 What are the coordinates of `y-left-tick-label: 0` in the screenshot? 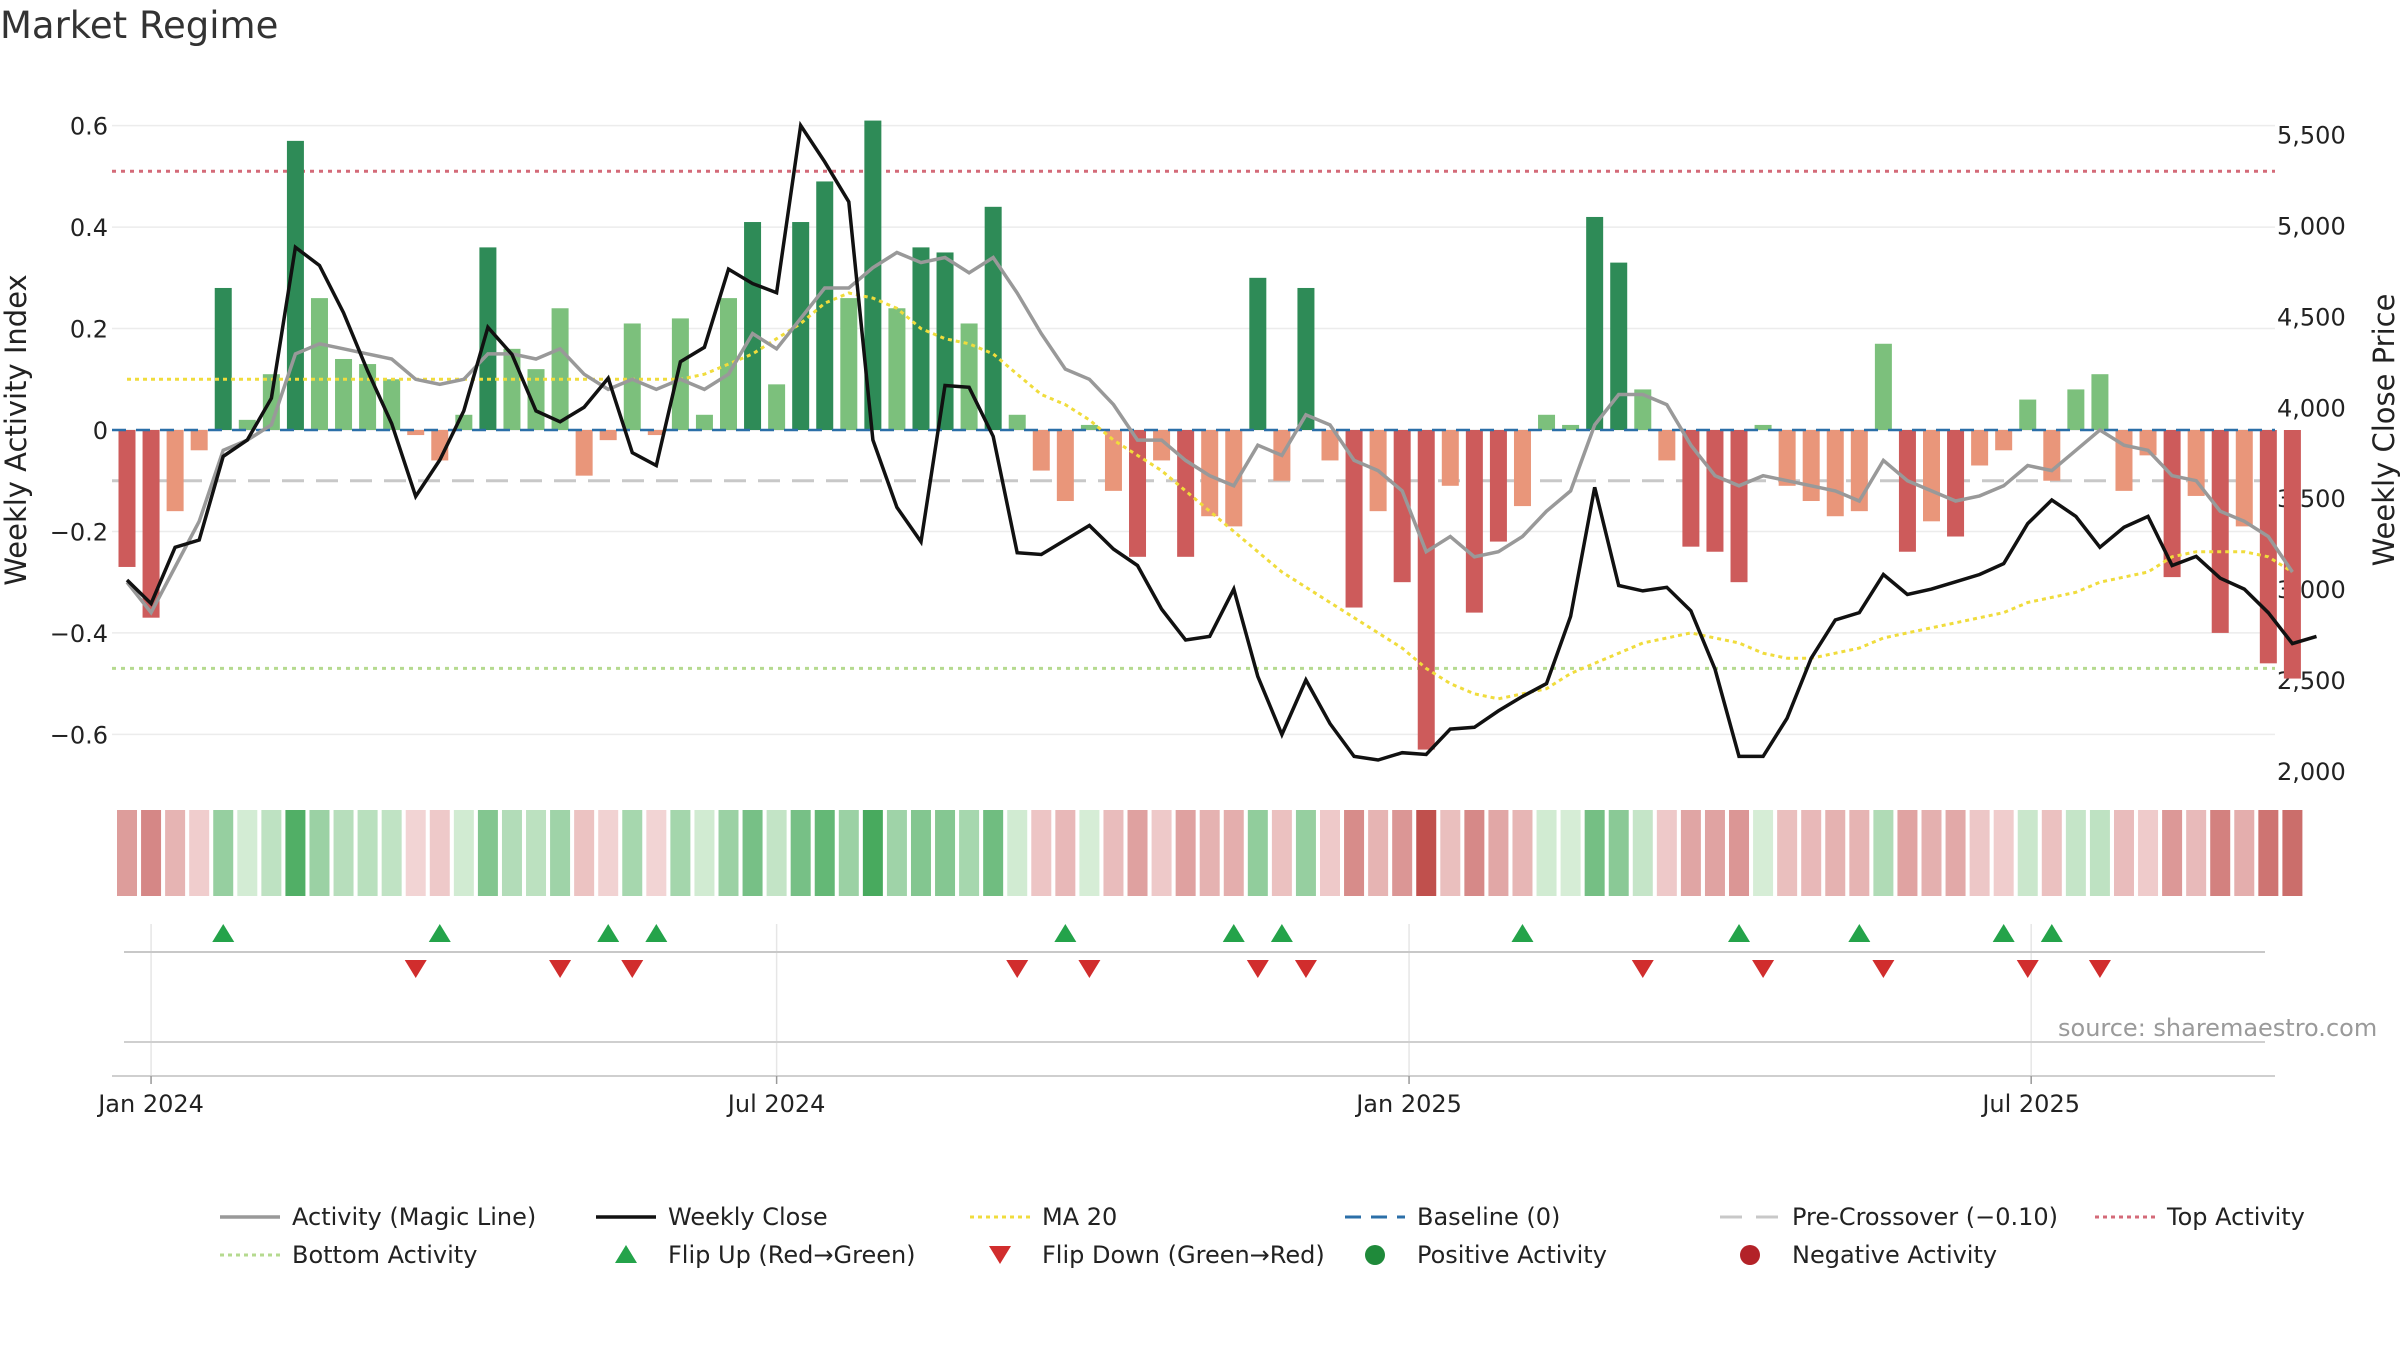 It's located at (100, 431).